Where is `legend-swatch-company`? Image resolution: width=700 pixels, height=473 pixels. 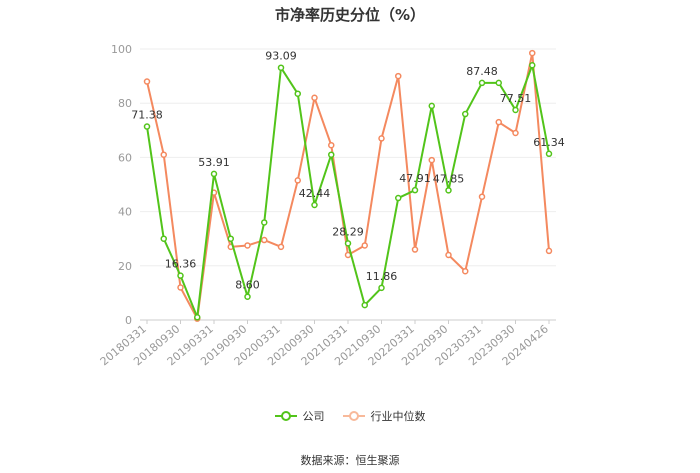 legend-swatch-company is located at coordinates (285, 416).